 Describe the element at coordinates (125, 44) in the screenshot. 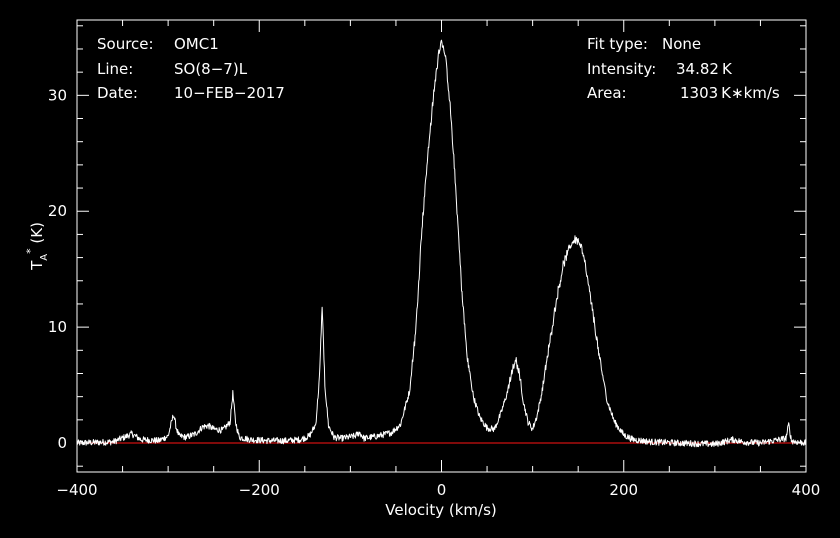

I see `source-label: Source:` at that location.